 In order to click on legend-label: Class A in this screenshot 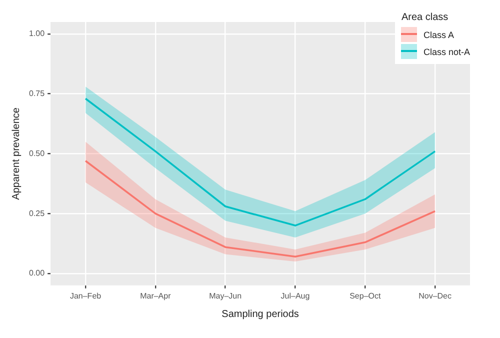, I will do `click(438, 35)`.